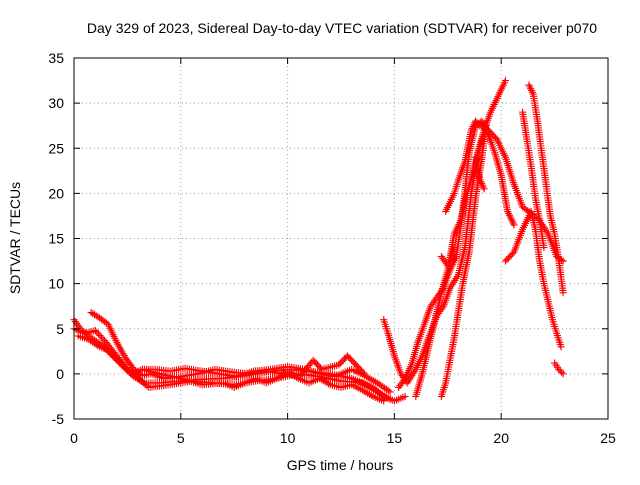 Image resolution: width=640 pixels, height=485 pixels. Describe the element at coordinates (447, 256) in the screenshot. I see `series-track-j` at that location.